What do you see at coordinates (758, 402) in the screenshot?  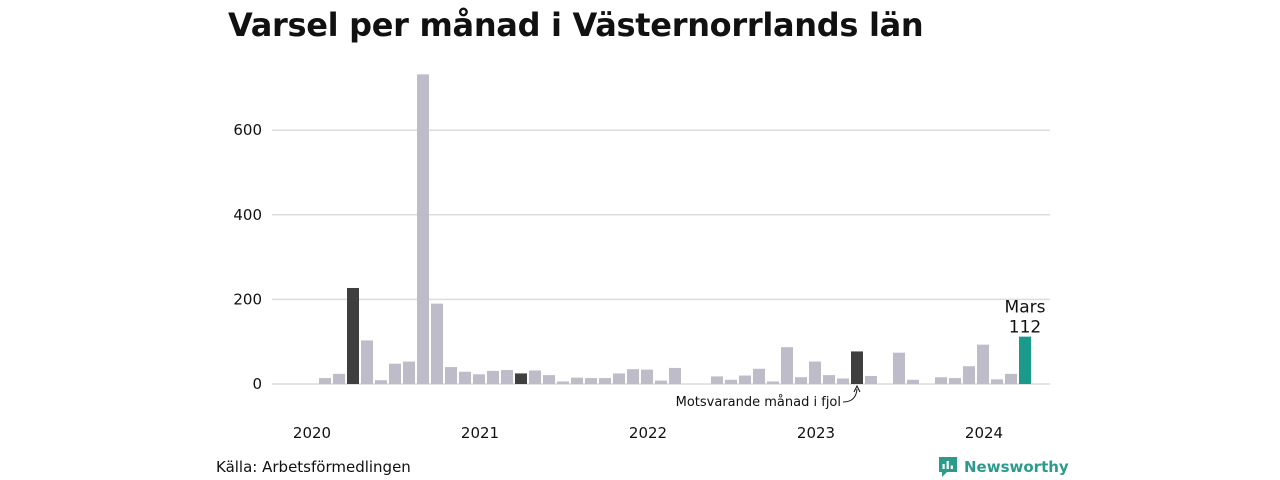 I see `annotation-label: Motsvarande månad i fjol` at bounding box center [758, 402].